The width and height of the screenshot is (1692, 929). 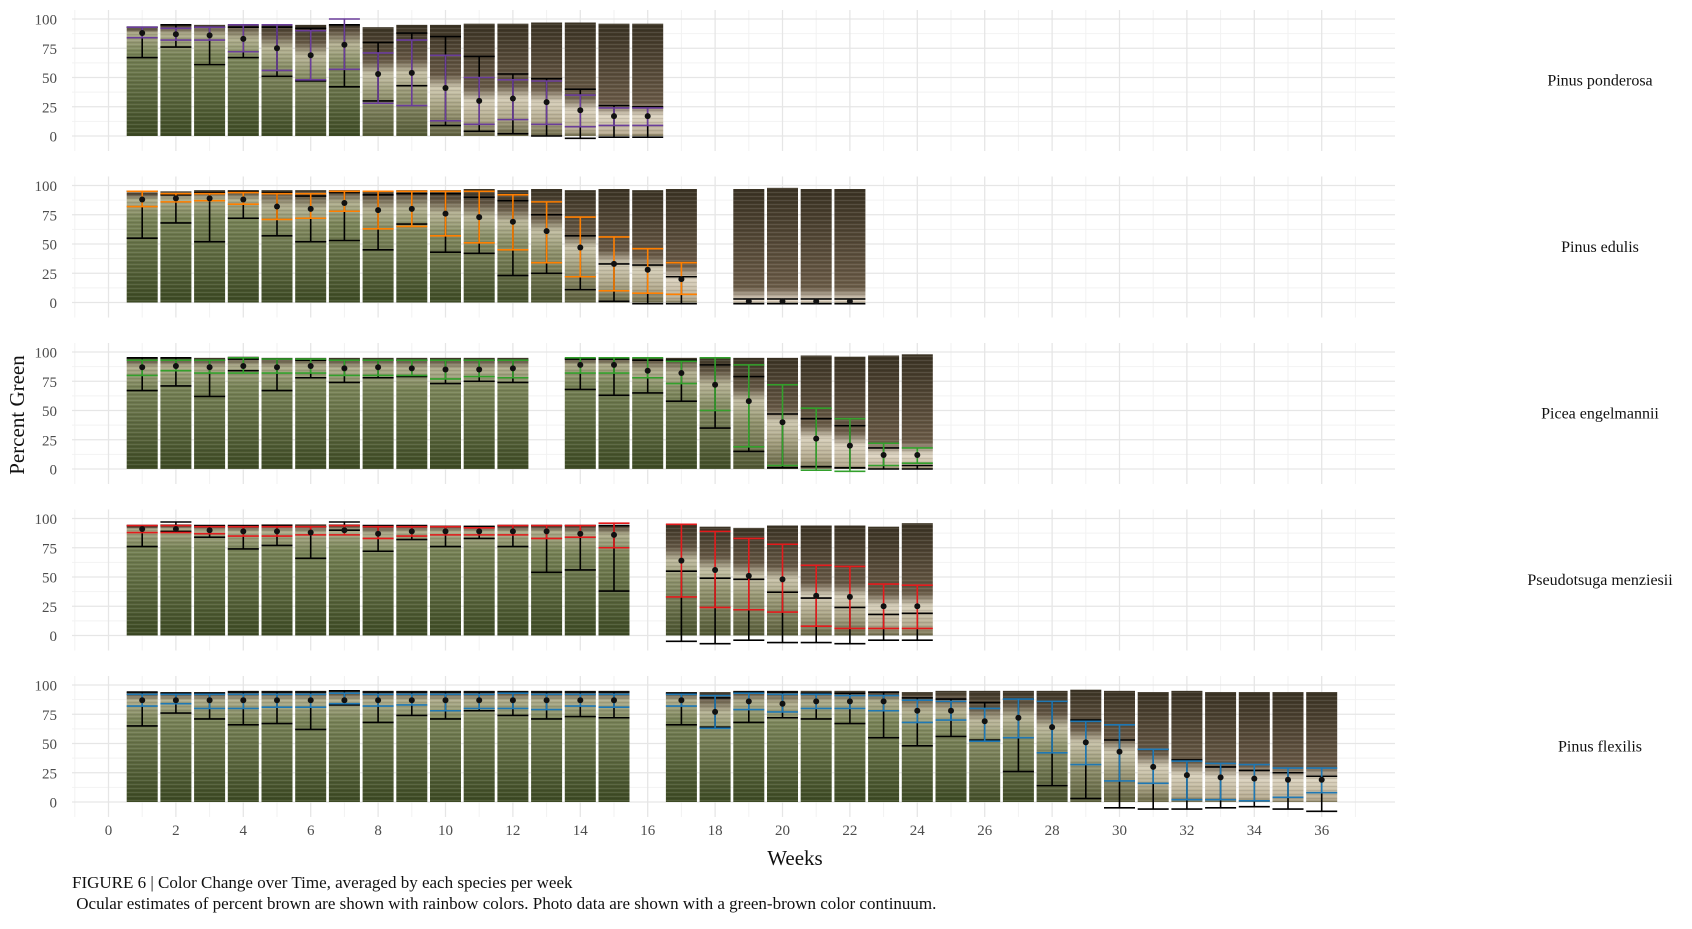 I want to click on x-tick-label: 18, so click(x=715, y=831).